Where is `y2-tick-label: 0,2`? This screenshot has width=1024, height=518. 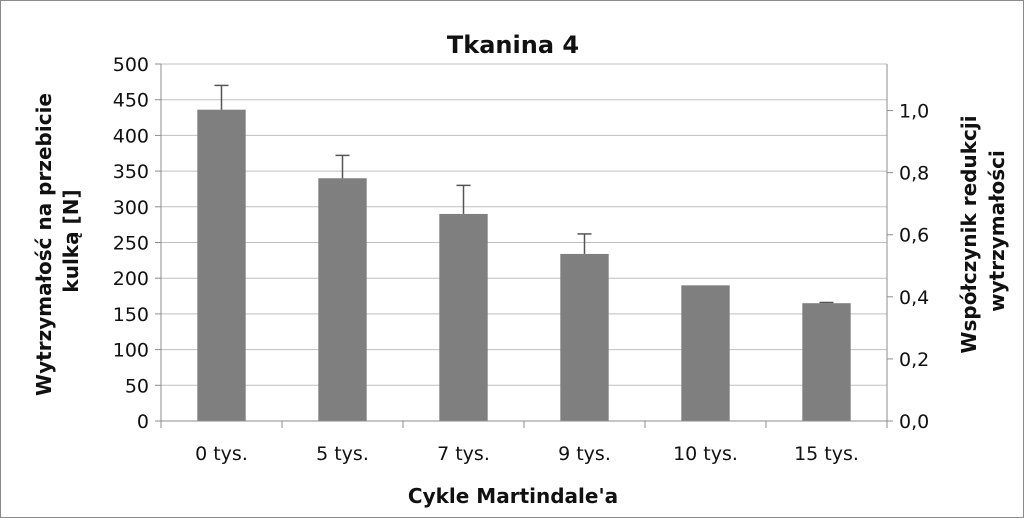 y2-tick-label: 0,2 is located at coordinates (914, 360).